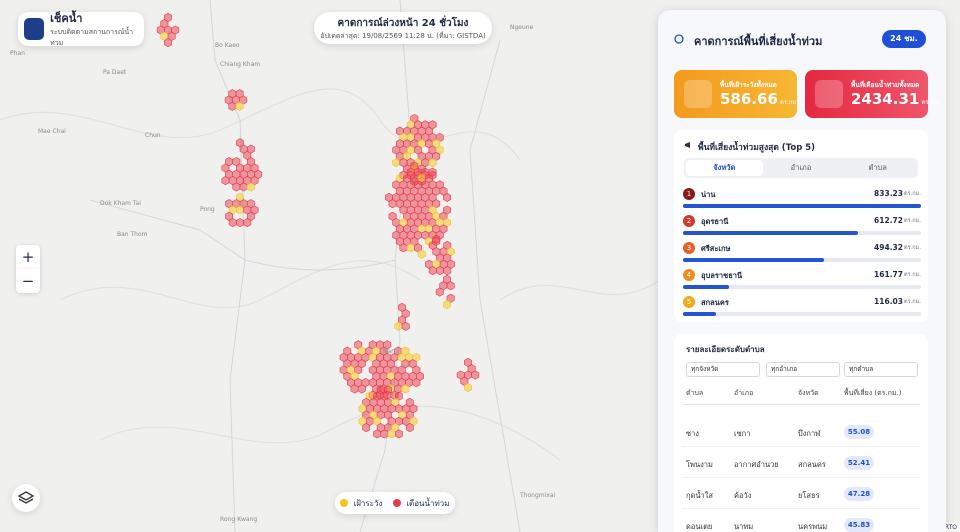 This screenshot has height=532, width=960. Describe the element at coordinates (687, 145) in the screenshot. I see `megaphone-icon` at that location.